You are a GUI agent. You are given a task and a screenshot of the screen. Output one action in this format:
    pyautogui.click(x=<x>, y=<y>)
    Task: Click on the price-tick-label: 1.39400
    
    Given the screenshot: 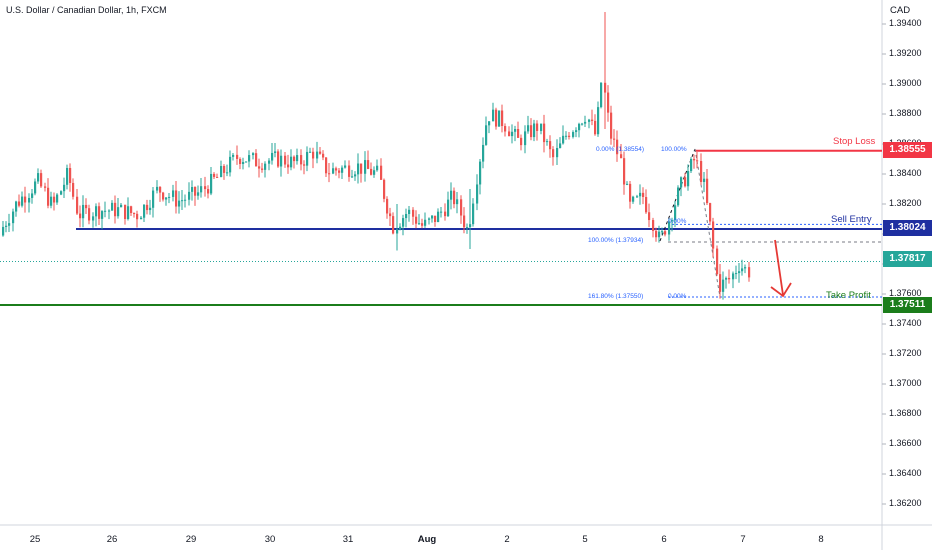 What is the action you would take?
    pyautogui.click(x=905, y=23)
    